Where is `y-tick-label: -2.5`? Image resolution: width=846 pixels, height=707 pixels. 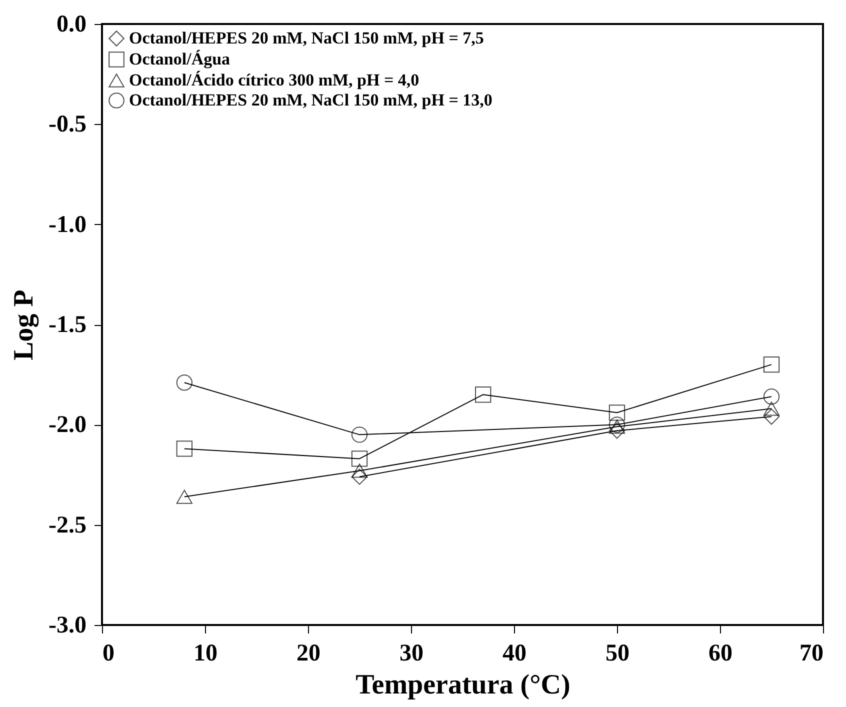 y-tick-label: -2.5 is located at coordinates (67, 525).